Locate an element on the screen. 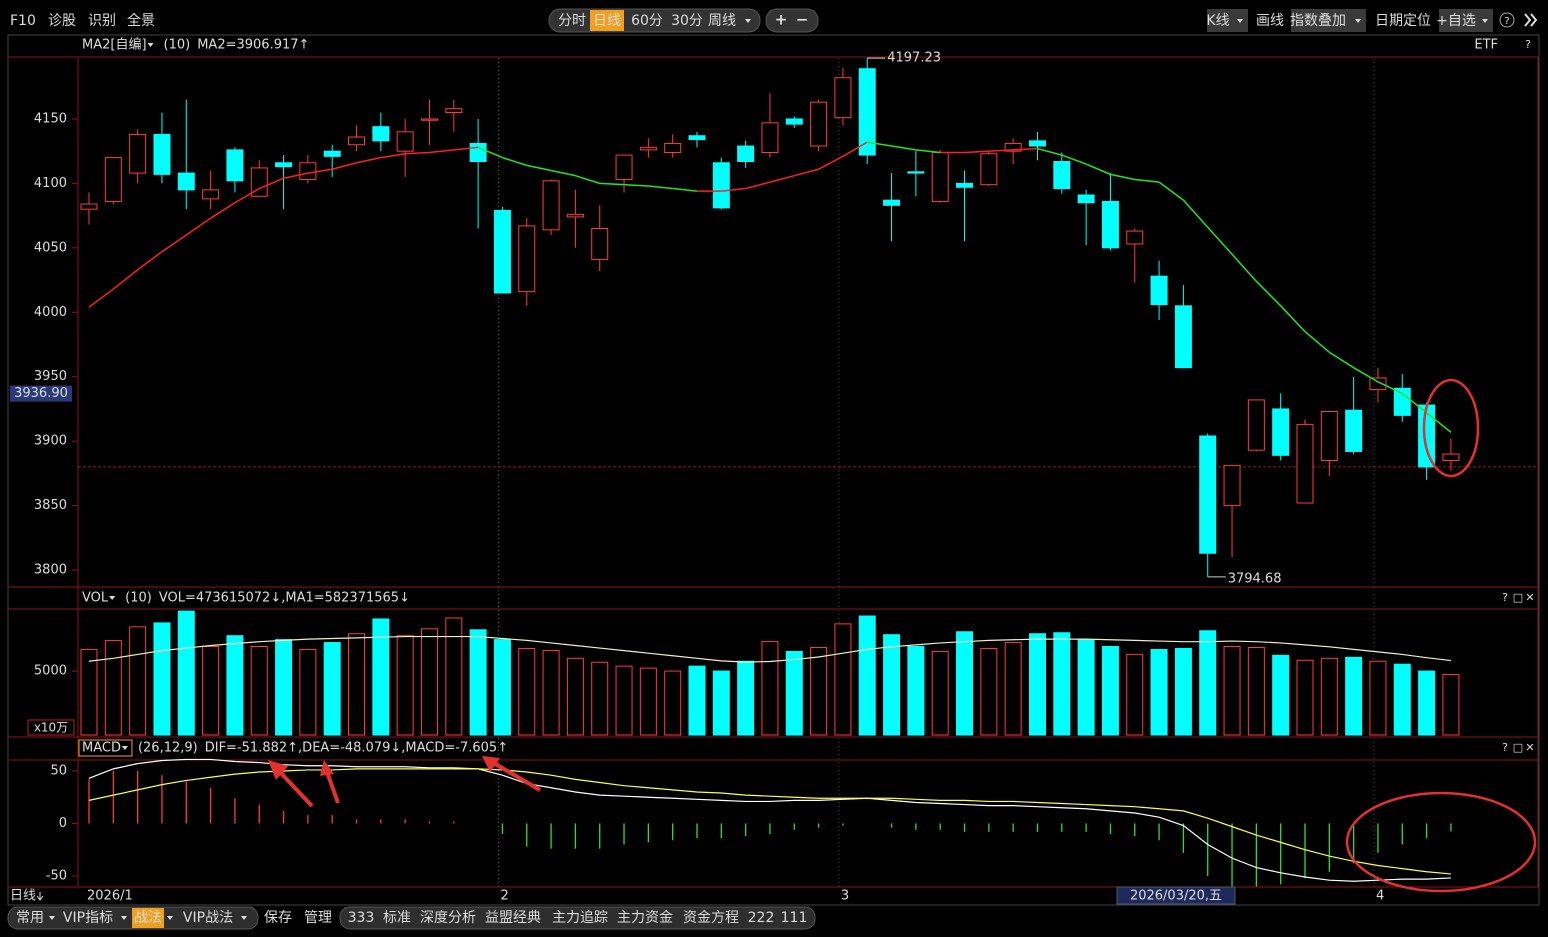  dropdown-arrow is located at coordinates (1358, 21).